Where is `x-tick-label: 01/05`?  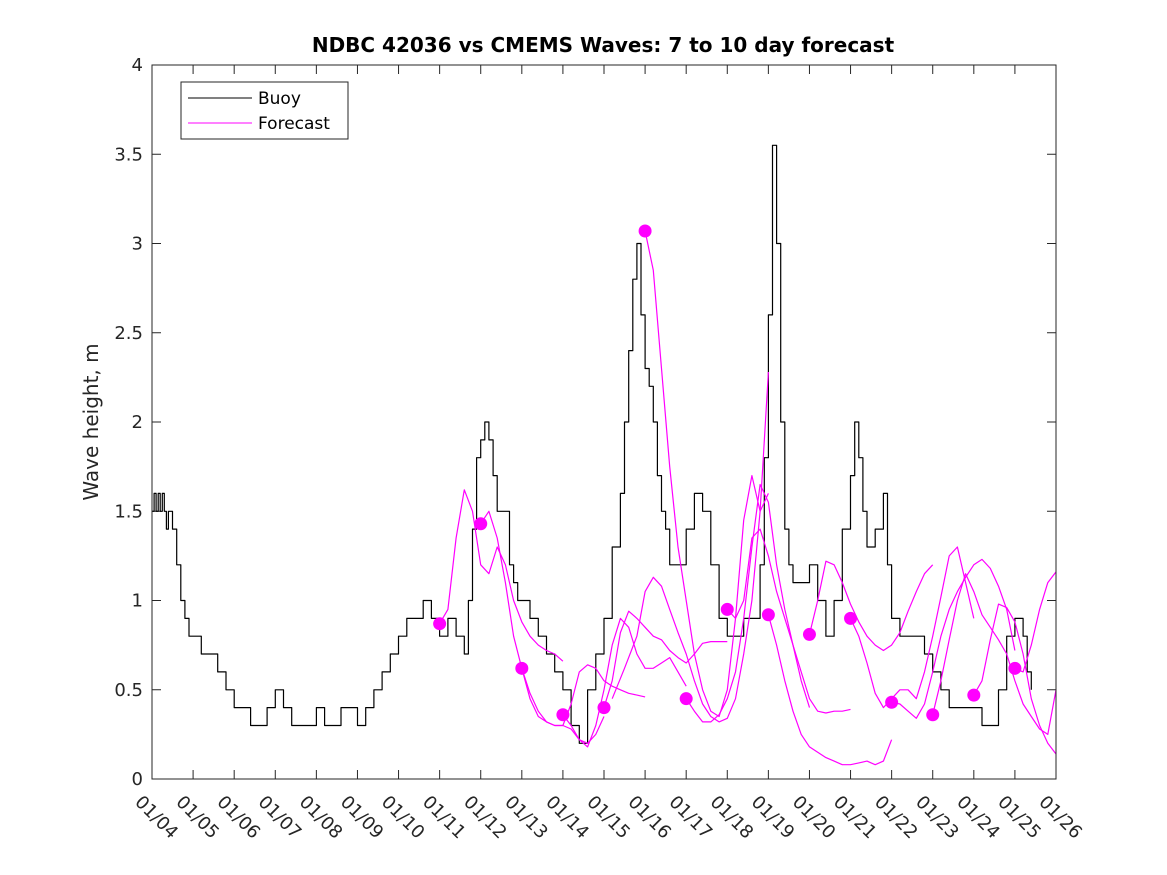 x-tick-label: 01/05 is located at coordinates (198, 818).